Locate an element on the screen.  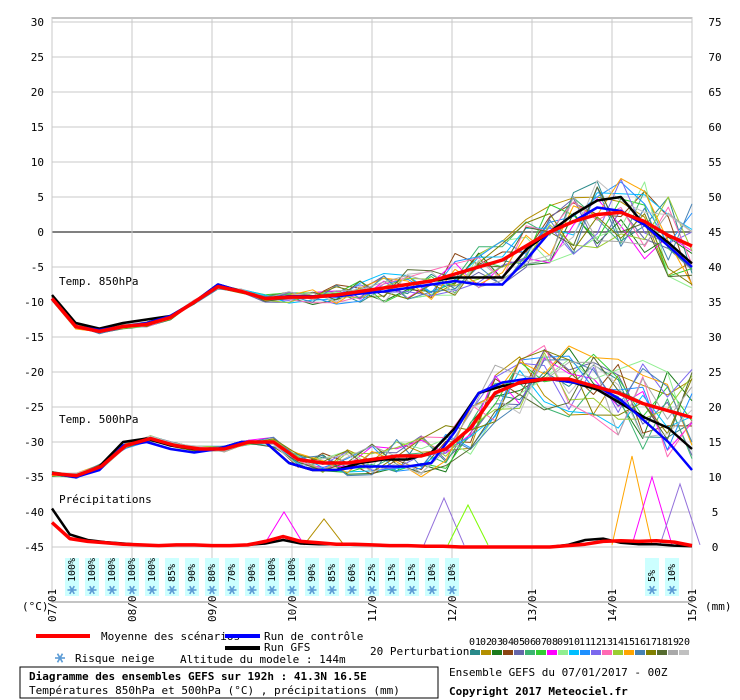
y-tick-label-right: 65 is located at coordinates (714, 92).